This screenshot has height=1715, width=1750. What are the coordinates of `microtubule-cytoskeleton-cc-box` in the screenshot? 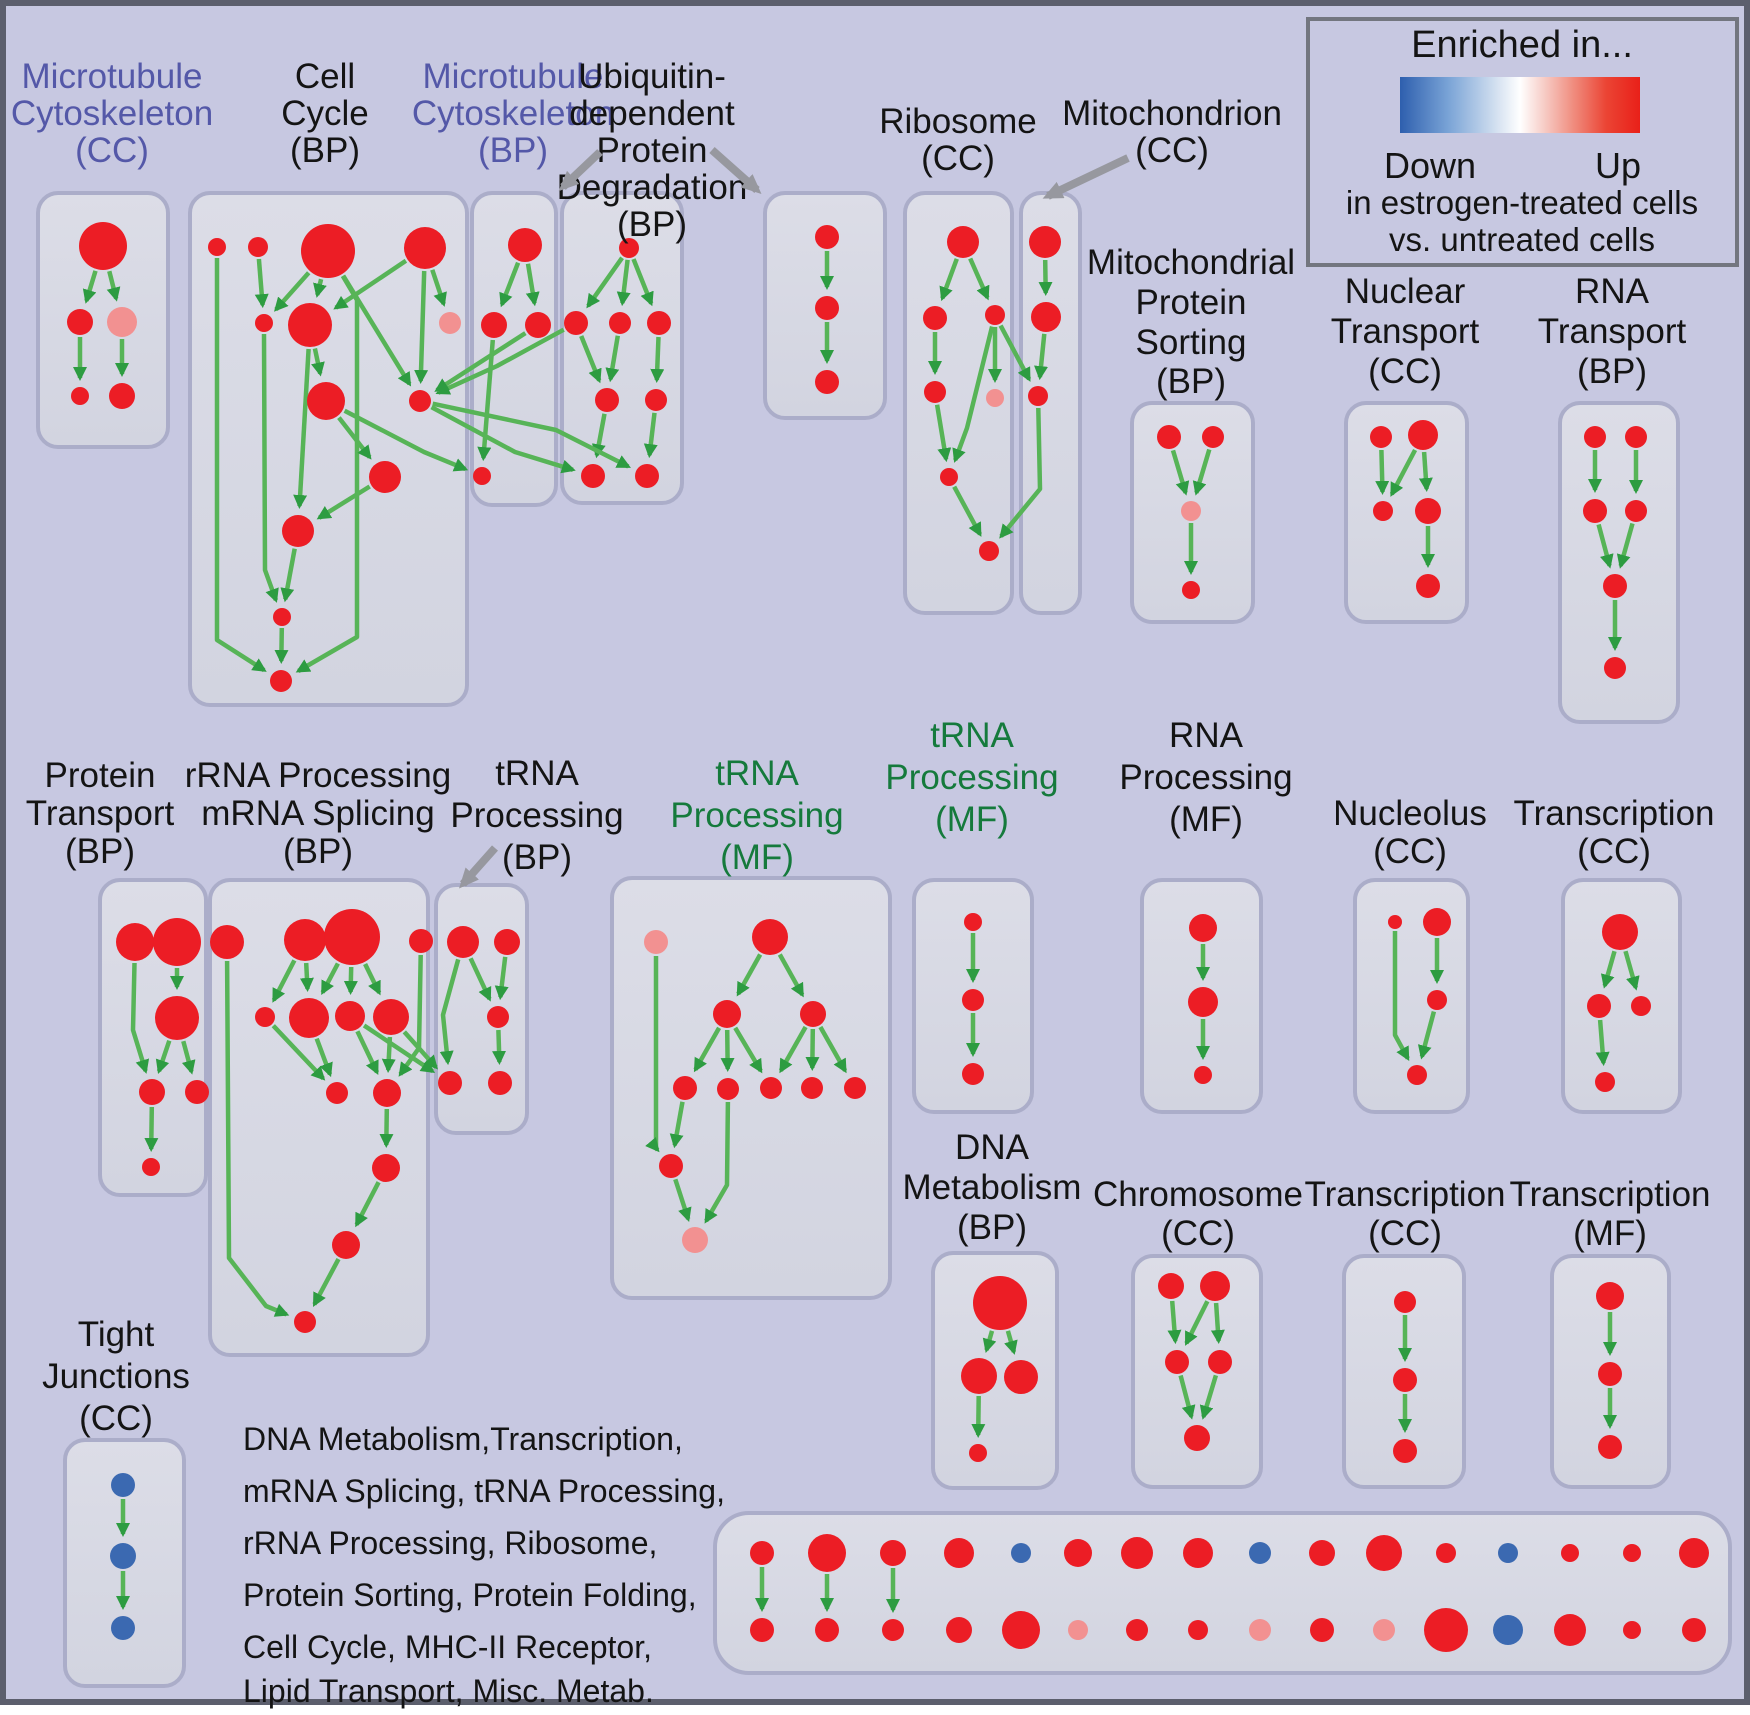 It's located at (103, 320).